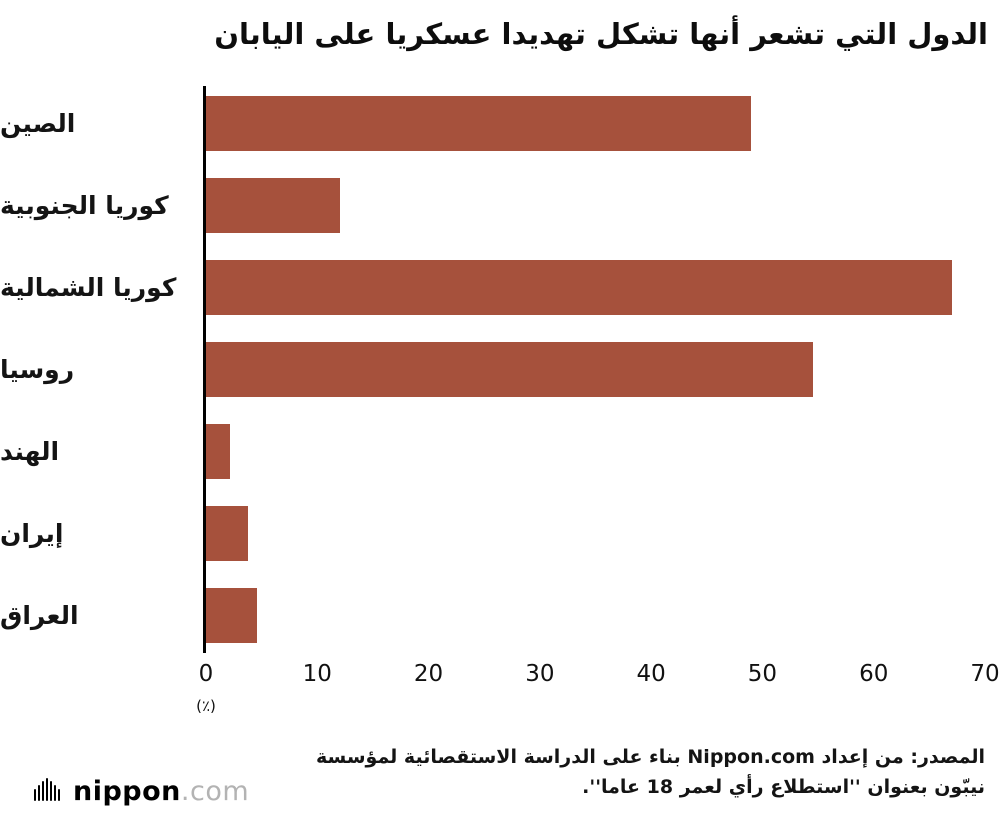 The width and height of the screenshot is (1000, 822). What do you see at coordinates (540, 674) in the screenshot?
I see `x-axis-tick: 30` at bounding box center [540, 674].